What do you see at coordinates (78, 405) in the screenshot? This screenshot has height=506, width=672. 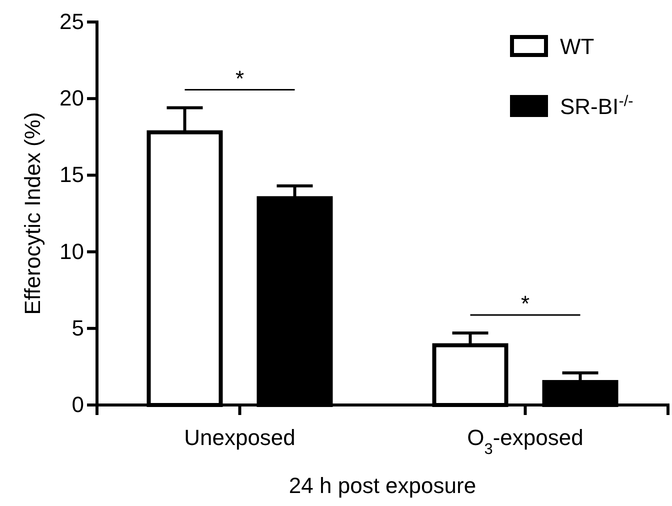 I see `y-tick-label: 0` at bounding box center [78, 405].